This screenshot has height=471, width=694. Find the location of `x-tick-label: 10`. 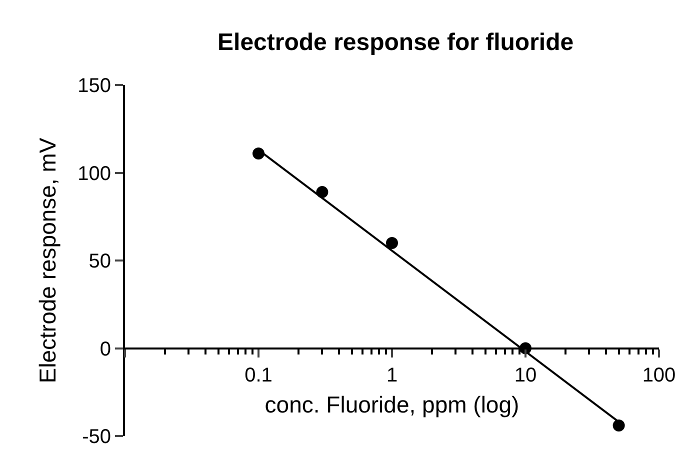

x-tick-label: 10 is located at coordinates (525, 375).